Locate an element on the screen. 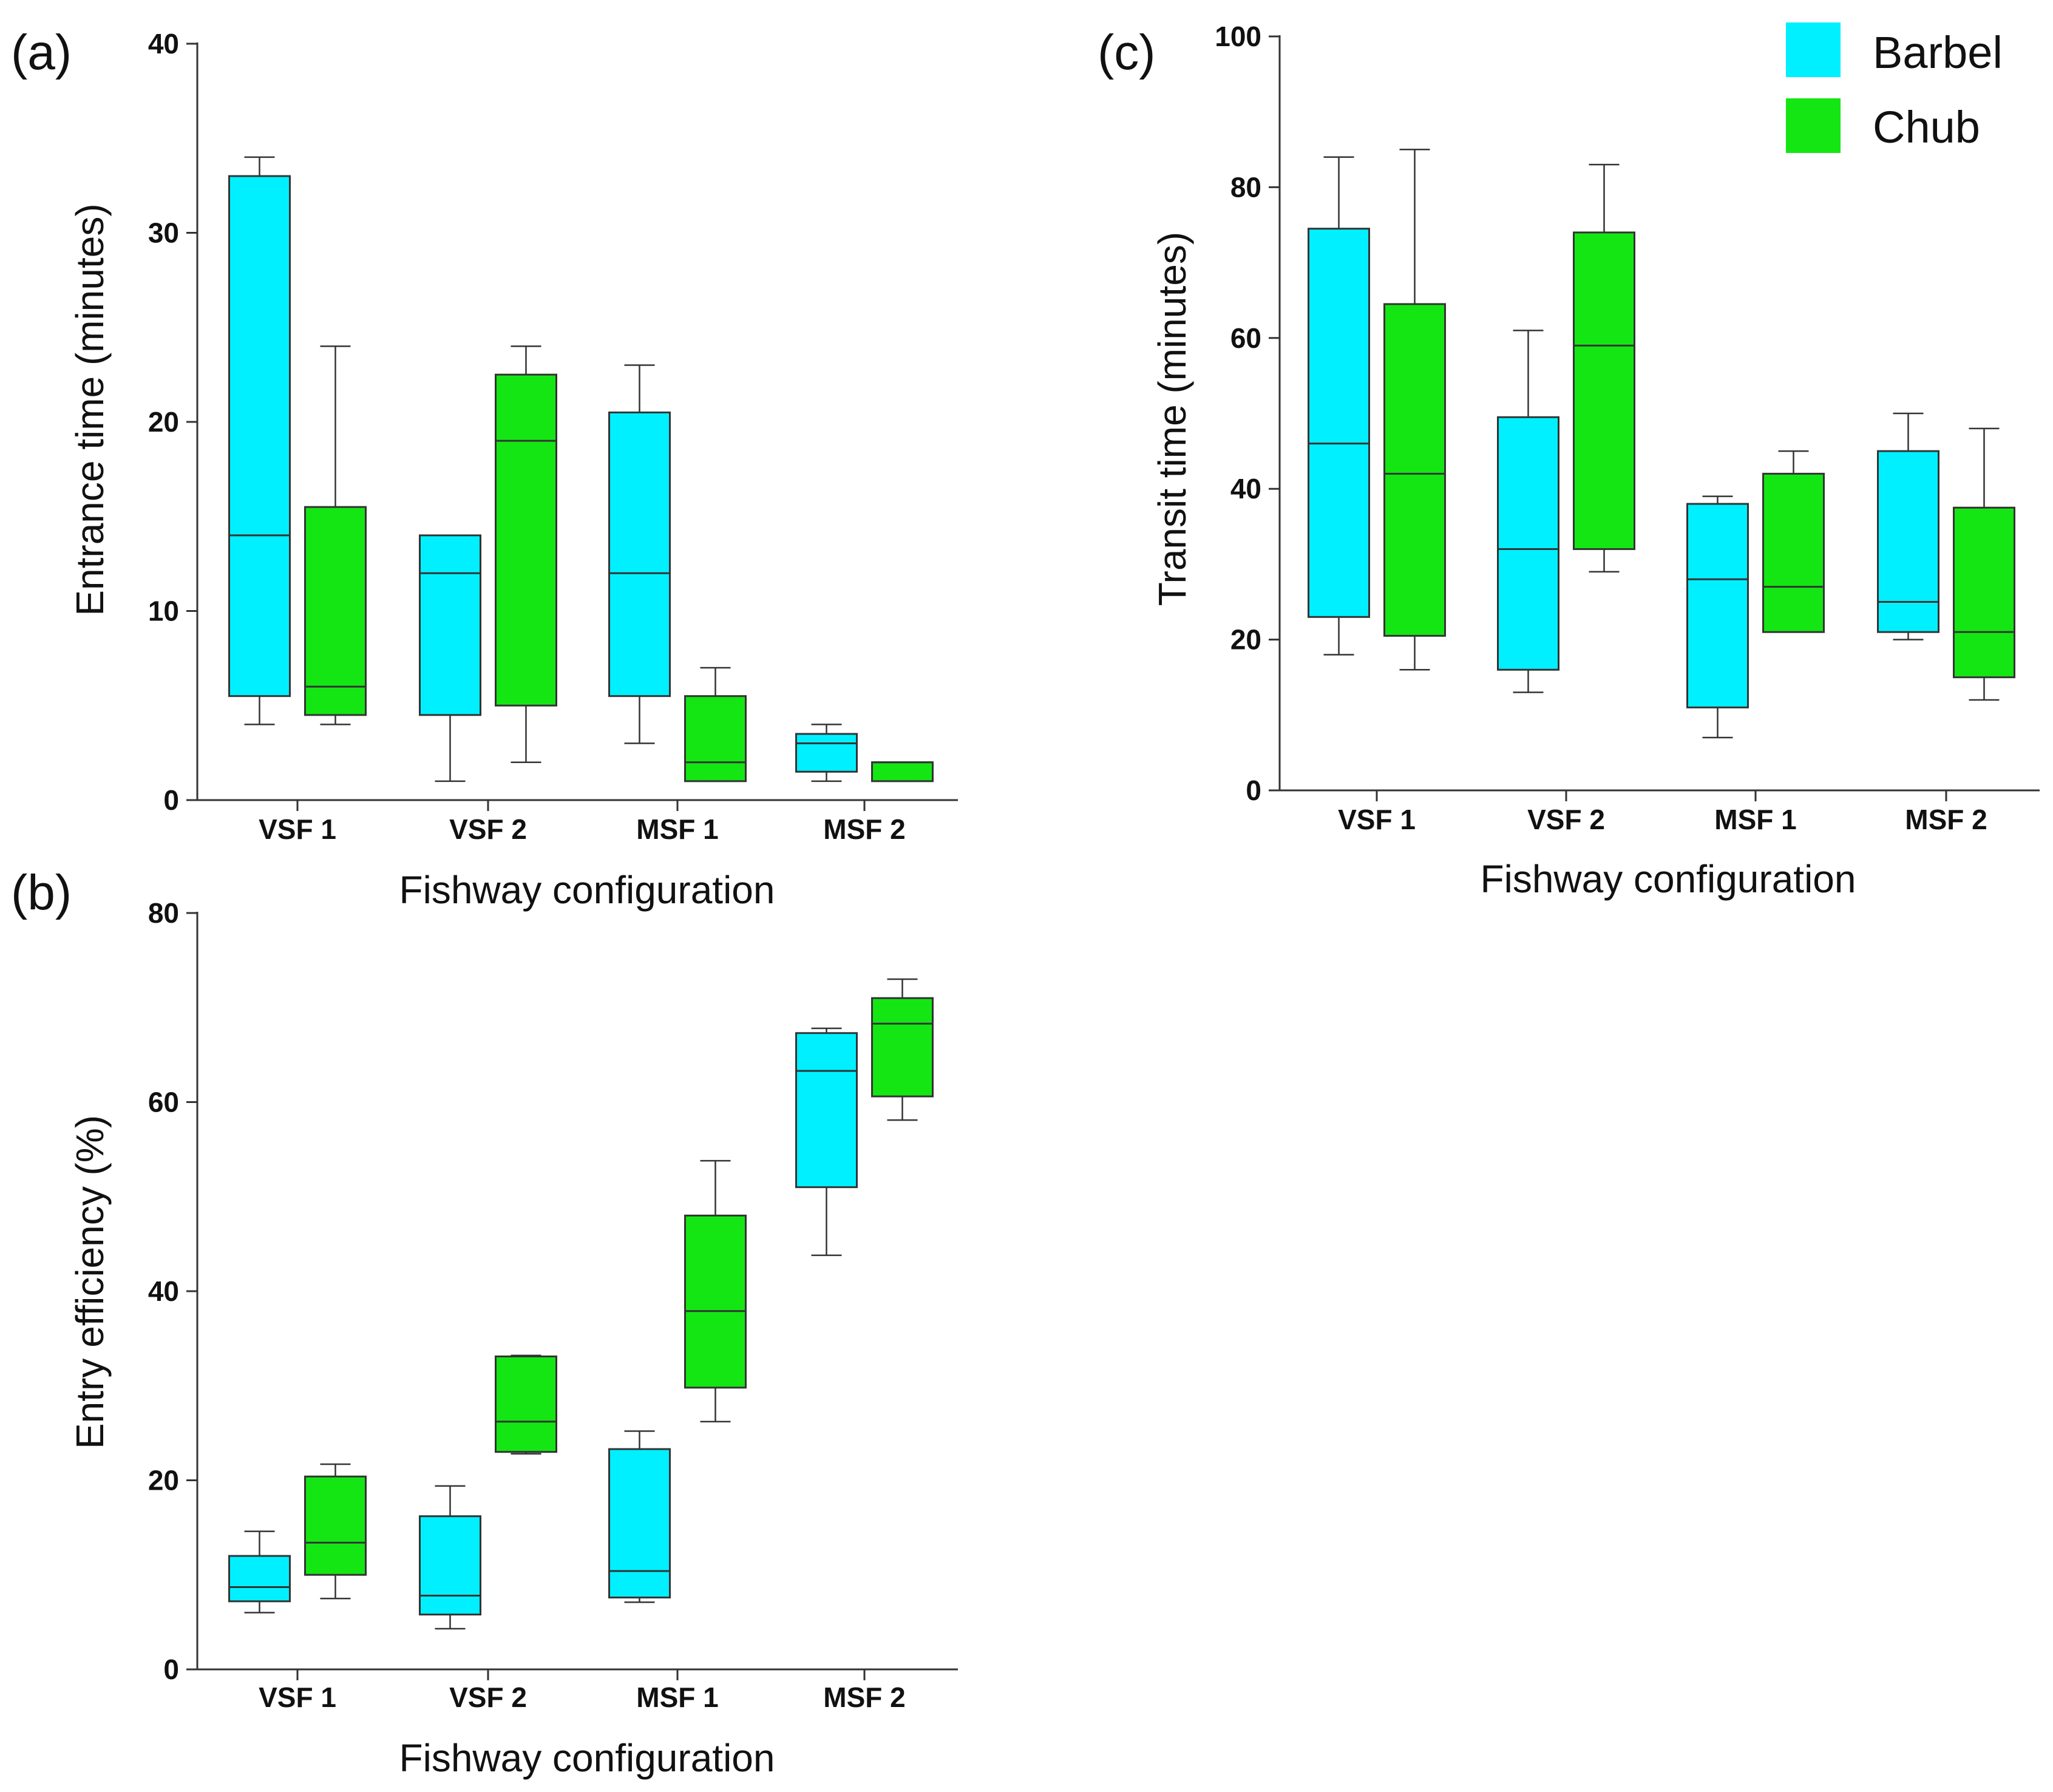 The height and width of the screenshot is (1792, 2053). panel-b-y-axis-title: Entry efficiency (%) is located at coordinates (90, 1282).